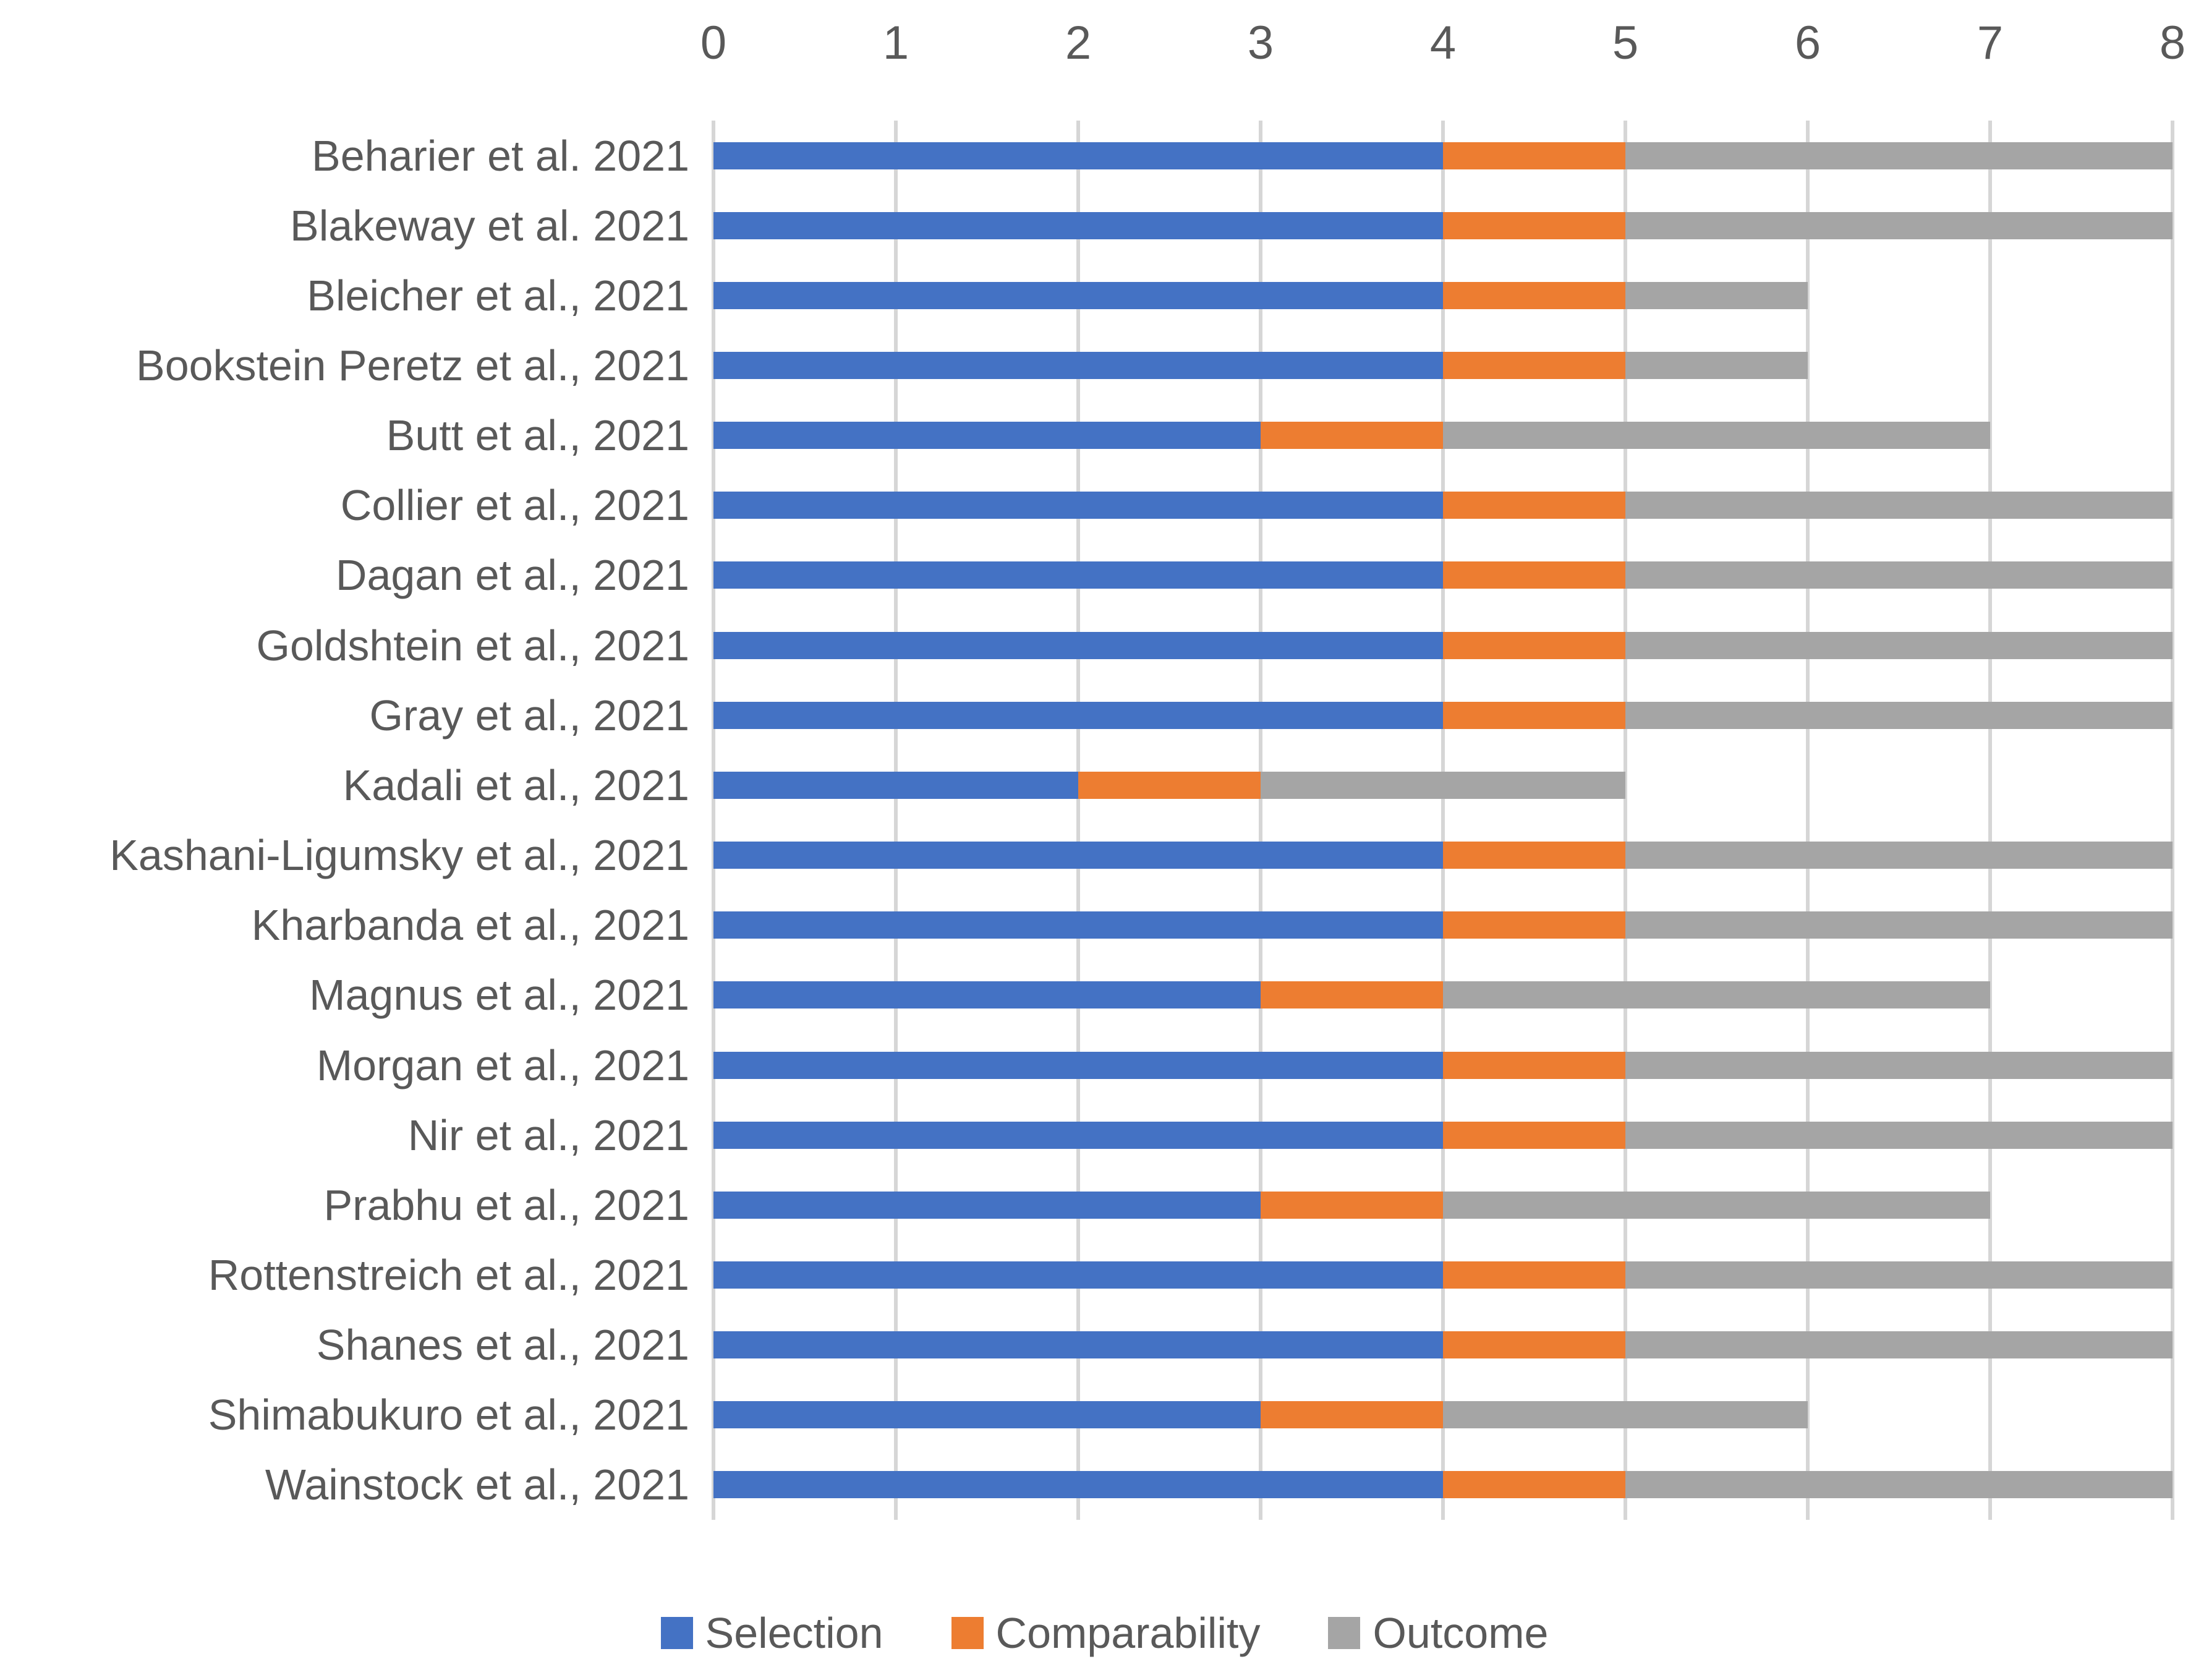  Describe the element at coordinates (1990, 43) in the screenshot. I see `x-axis-tick-label: 7` at that location.